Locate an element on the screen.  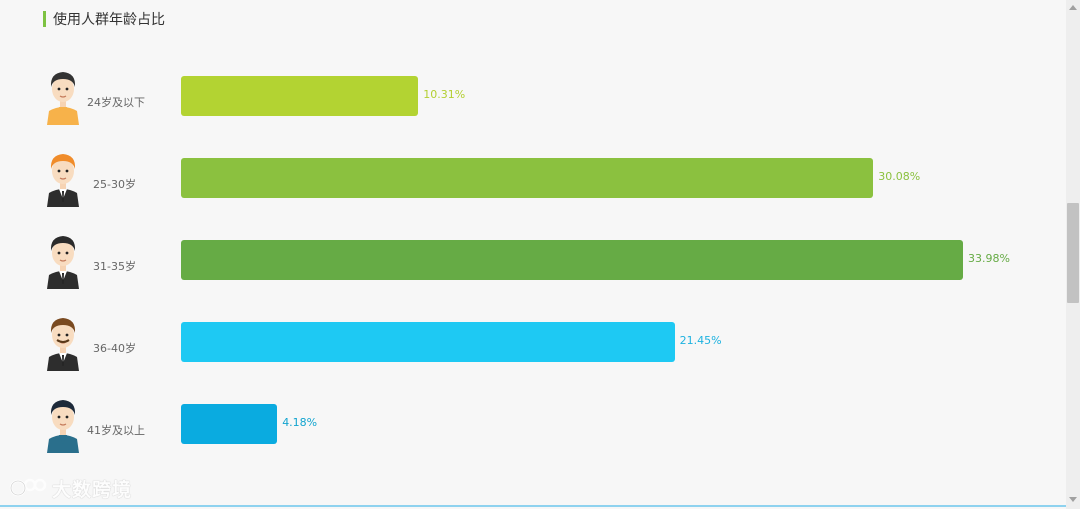
bar-row: 36-40岁 21.45% is located at coordinates (533, 342).